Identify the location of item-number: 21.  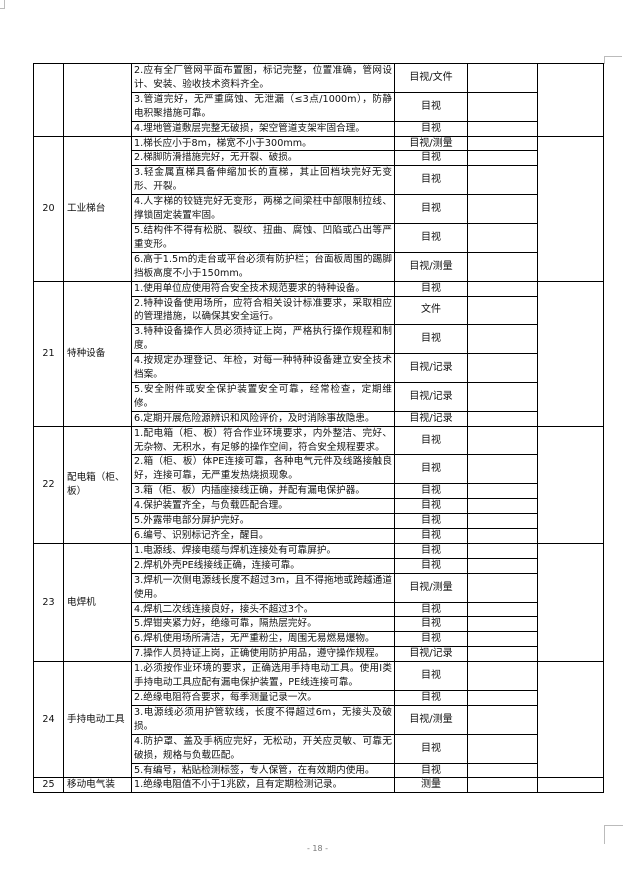
(48, 353).